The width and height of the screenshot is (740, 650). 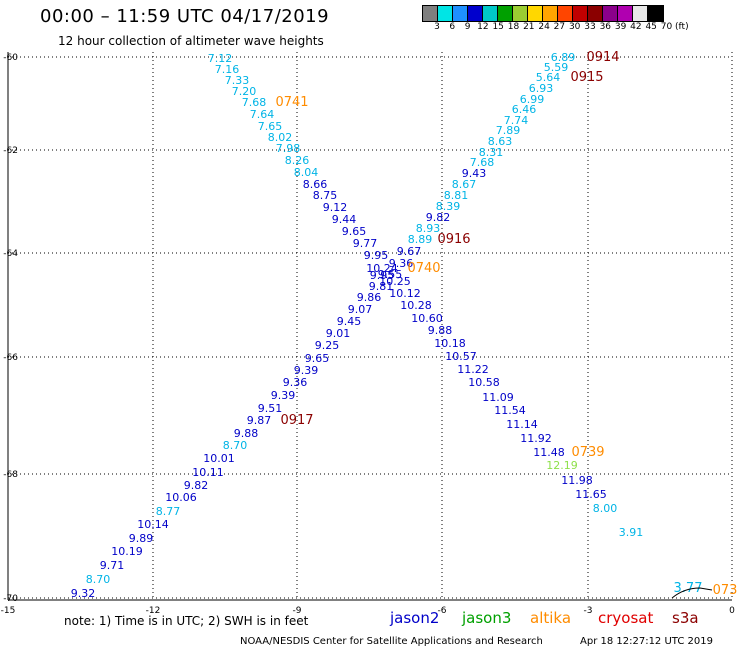 What do you see at coordinates (544, 27) in the screenshot?
I see `legend-label: 24` at bounding box center [544, 27].